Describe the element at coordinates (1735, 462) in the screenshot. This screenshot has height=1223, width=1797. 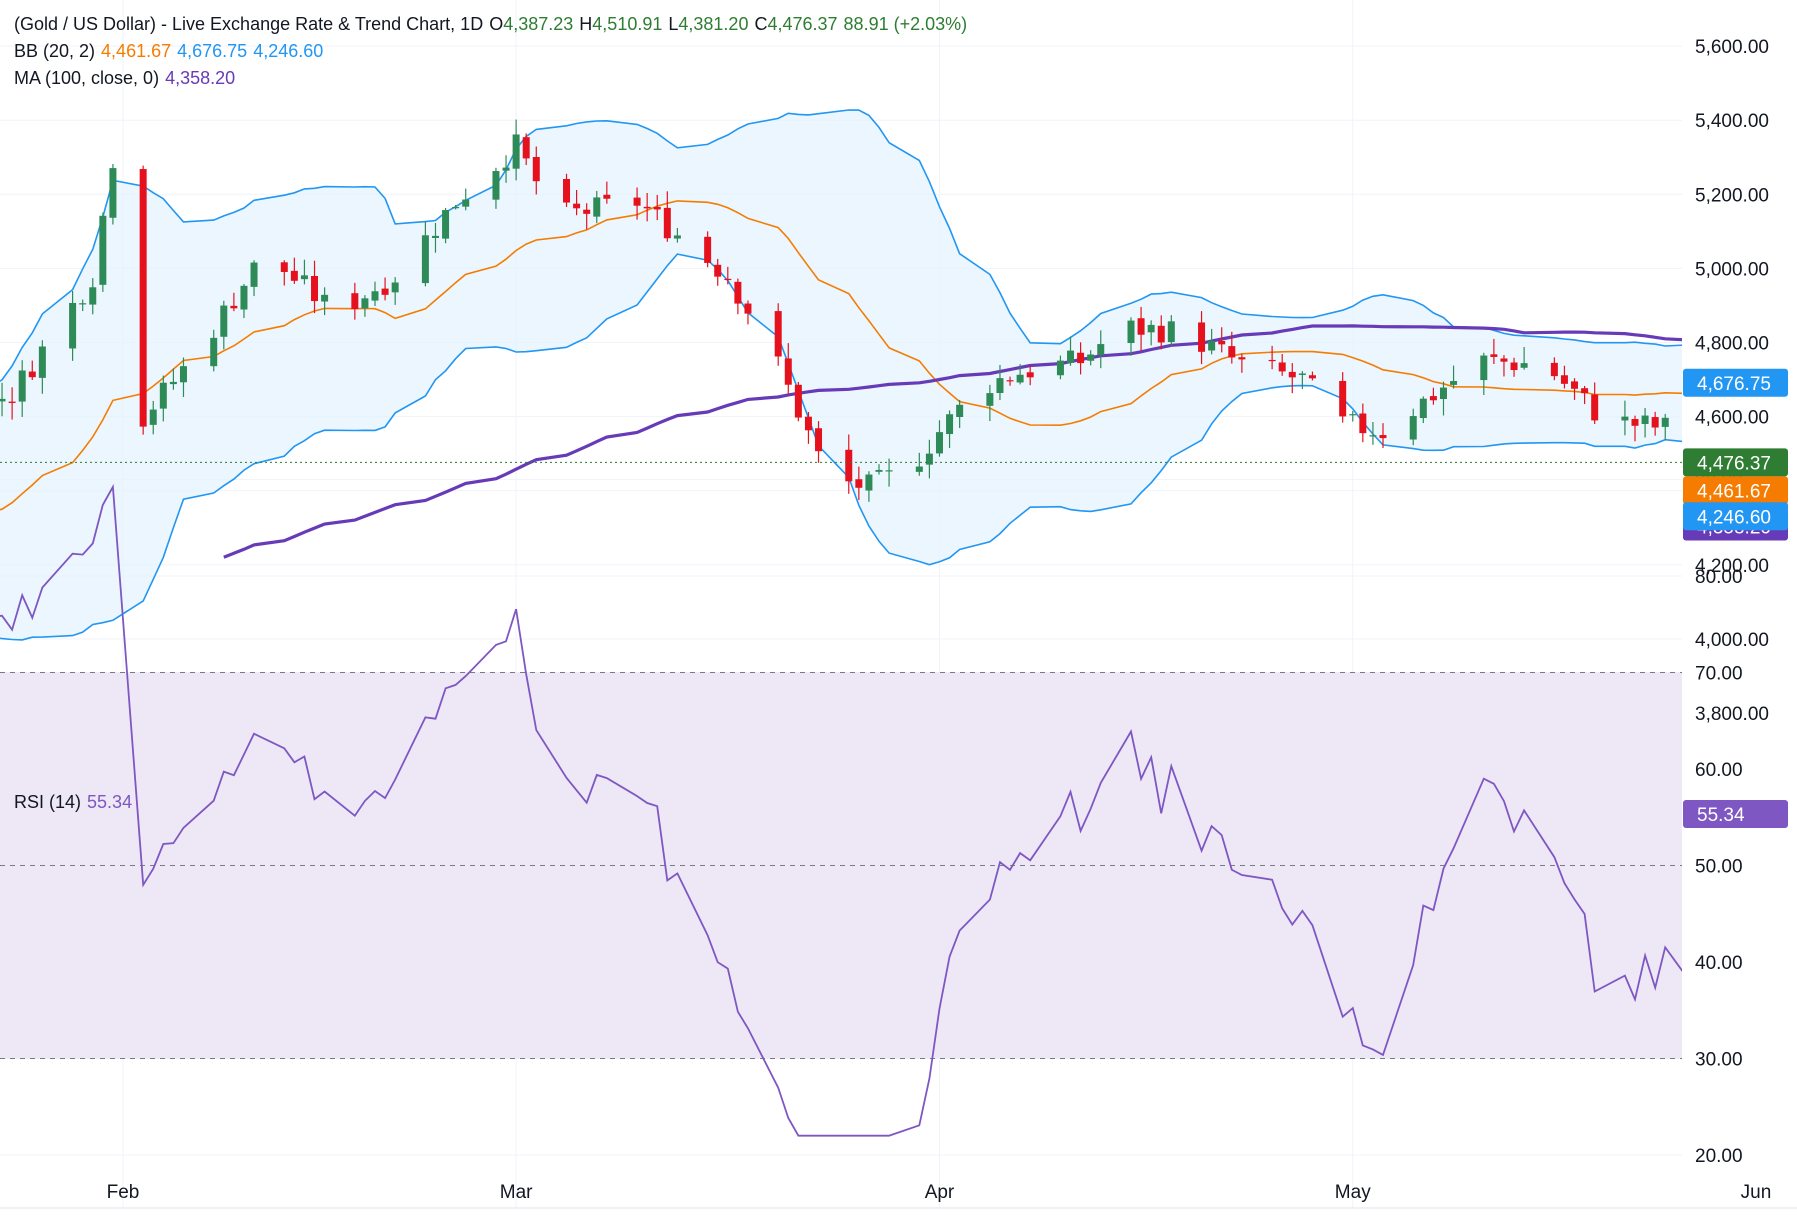
I see `badge-last-close-bg` at that location.